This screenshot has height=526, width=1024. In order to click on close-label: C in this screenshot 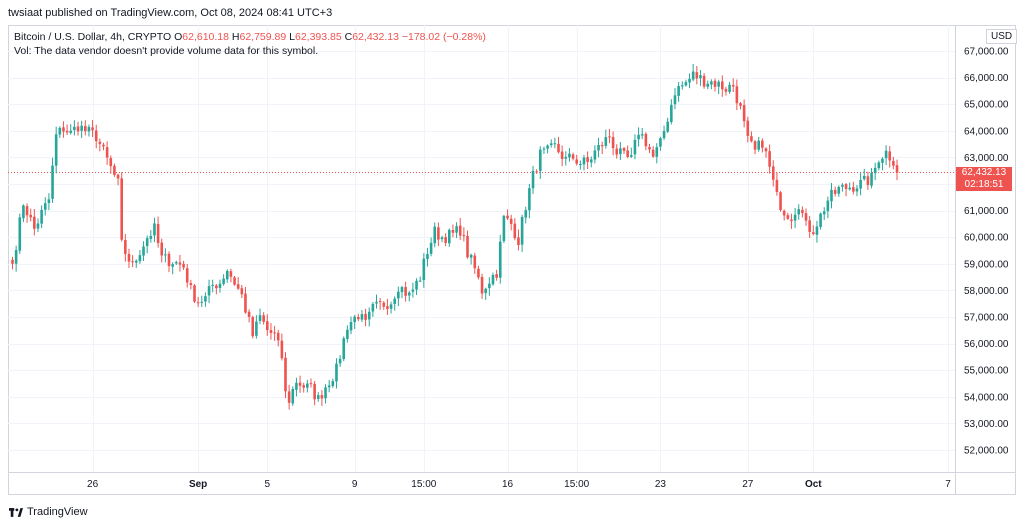, I will do `click(348, 37)`.